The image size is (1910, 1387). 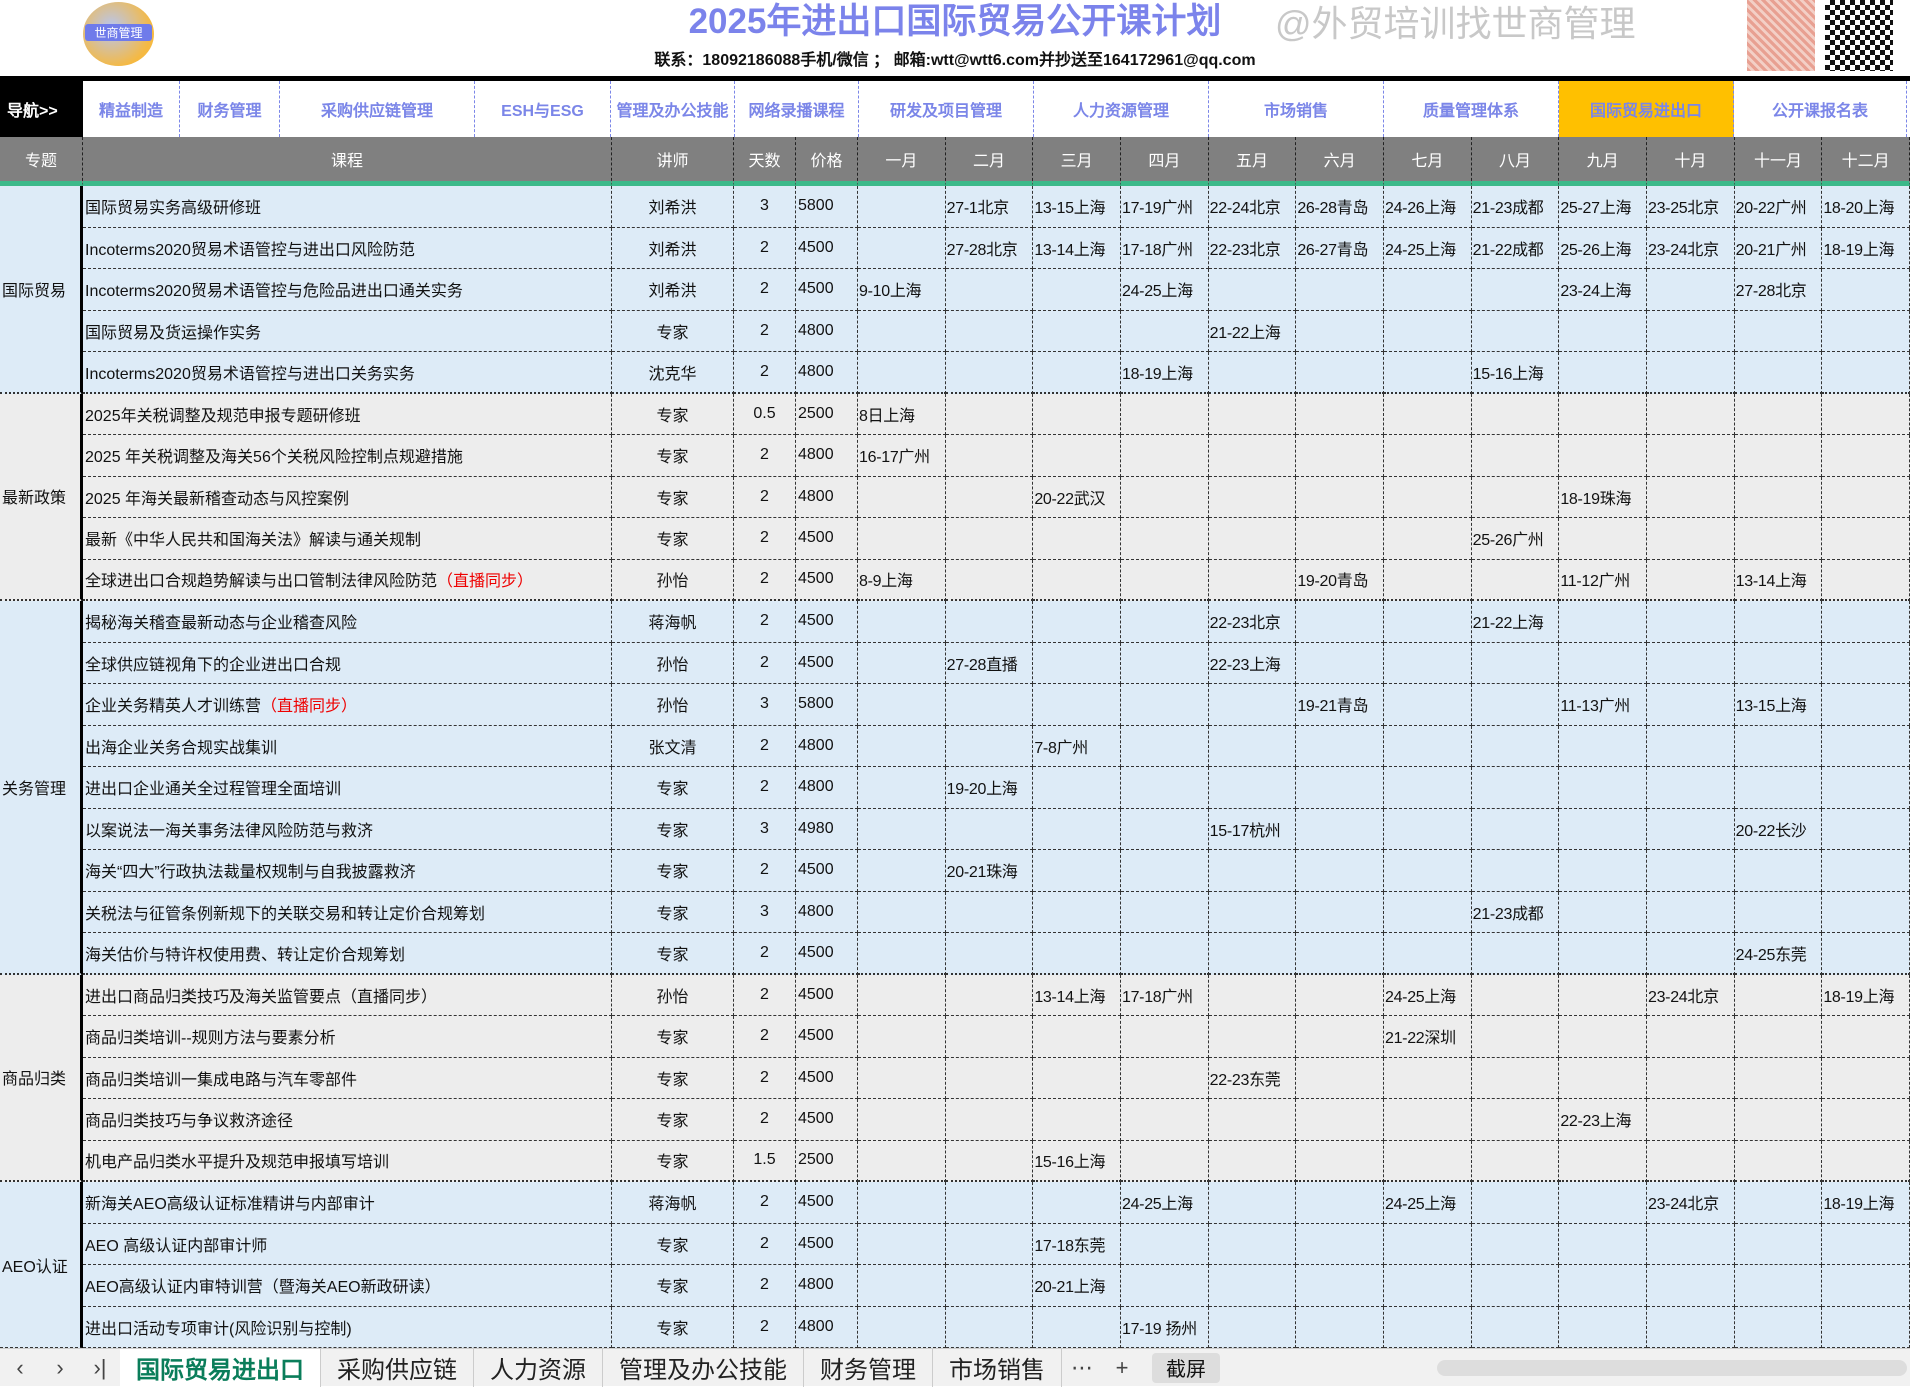 What do you see at coordinates (1778, 829) in the screenshot?
I see `month-session-cell: 20-22长沙` at bounding box center [1778, 829].